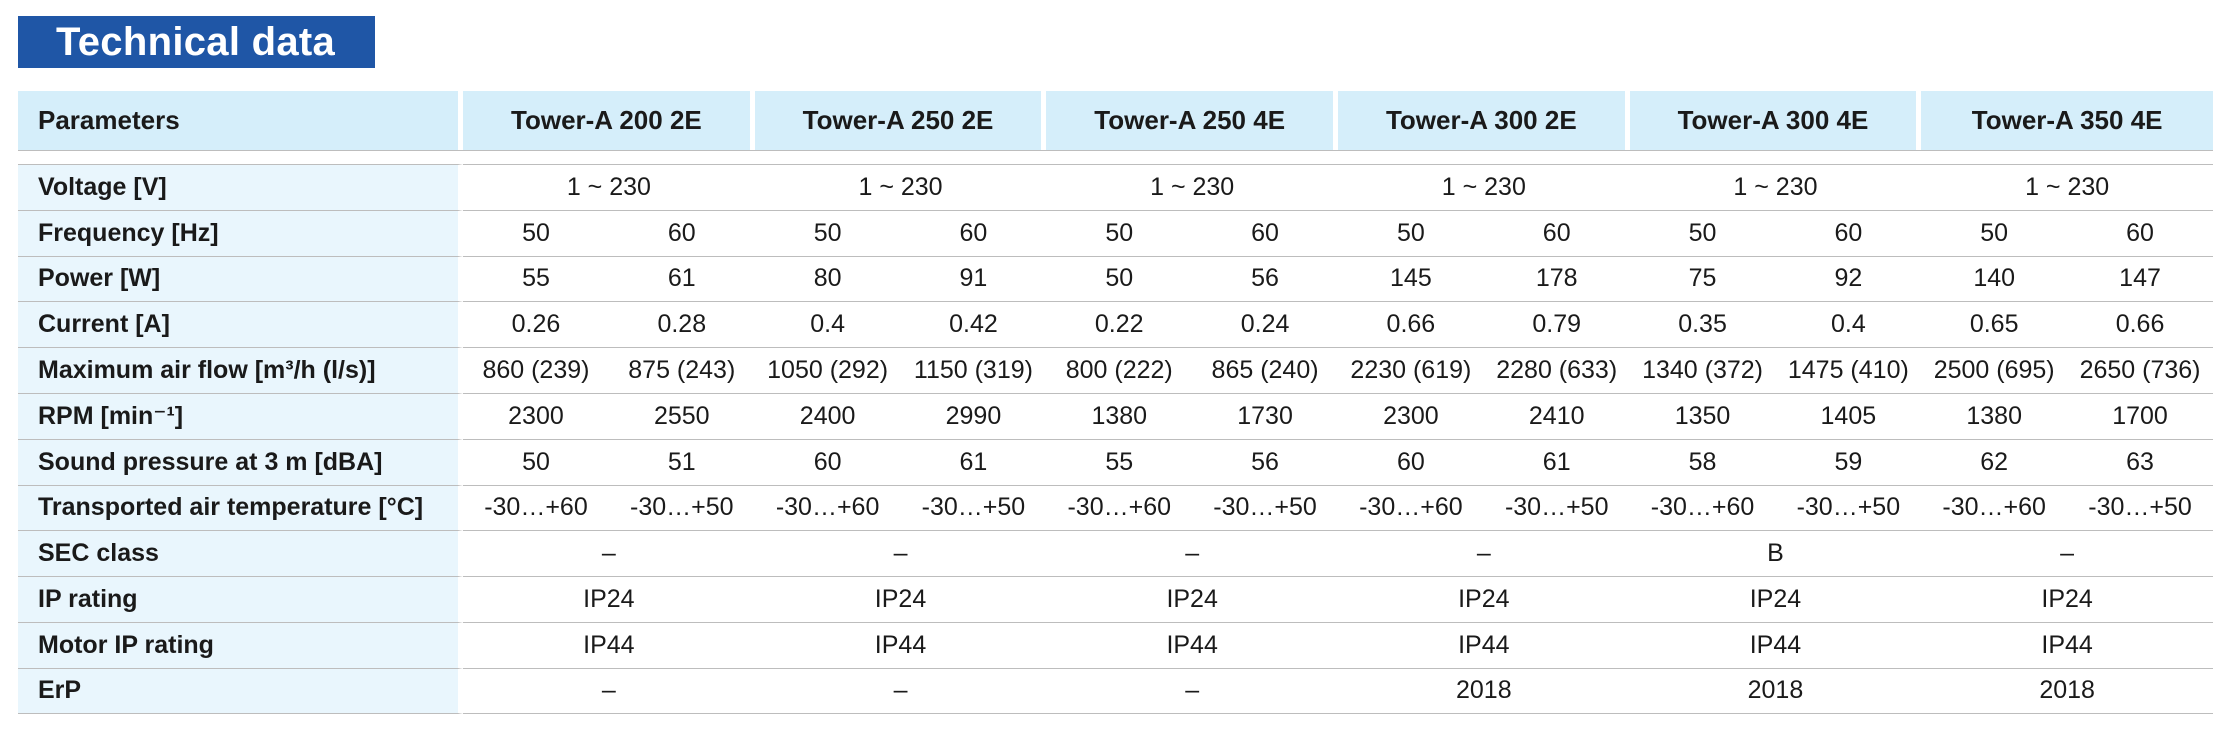  Describe the element at coordinates (1775, 120) in the screenshot. I see `model-header: Tower-A 300 4E` at that location.